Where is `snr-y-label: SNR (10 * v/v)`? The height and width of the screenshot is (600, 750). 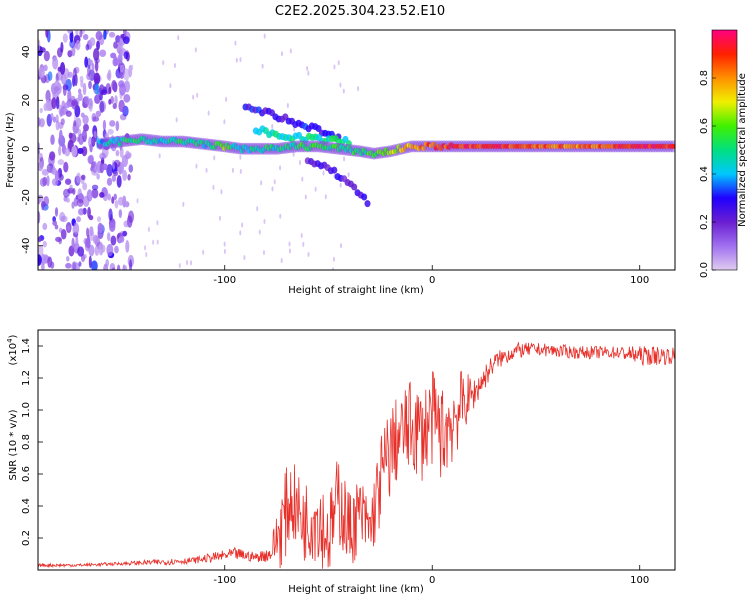
snr-y-label: SNR (10 * v/v) is located at coordinates (13, 444).